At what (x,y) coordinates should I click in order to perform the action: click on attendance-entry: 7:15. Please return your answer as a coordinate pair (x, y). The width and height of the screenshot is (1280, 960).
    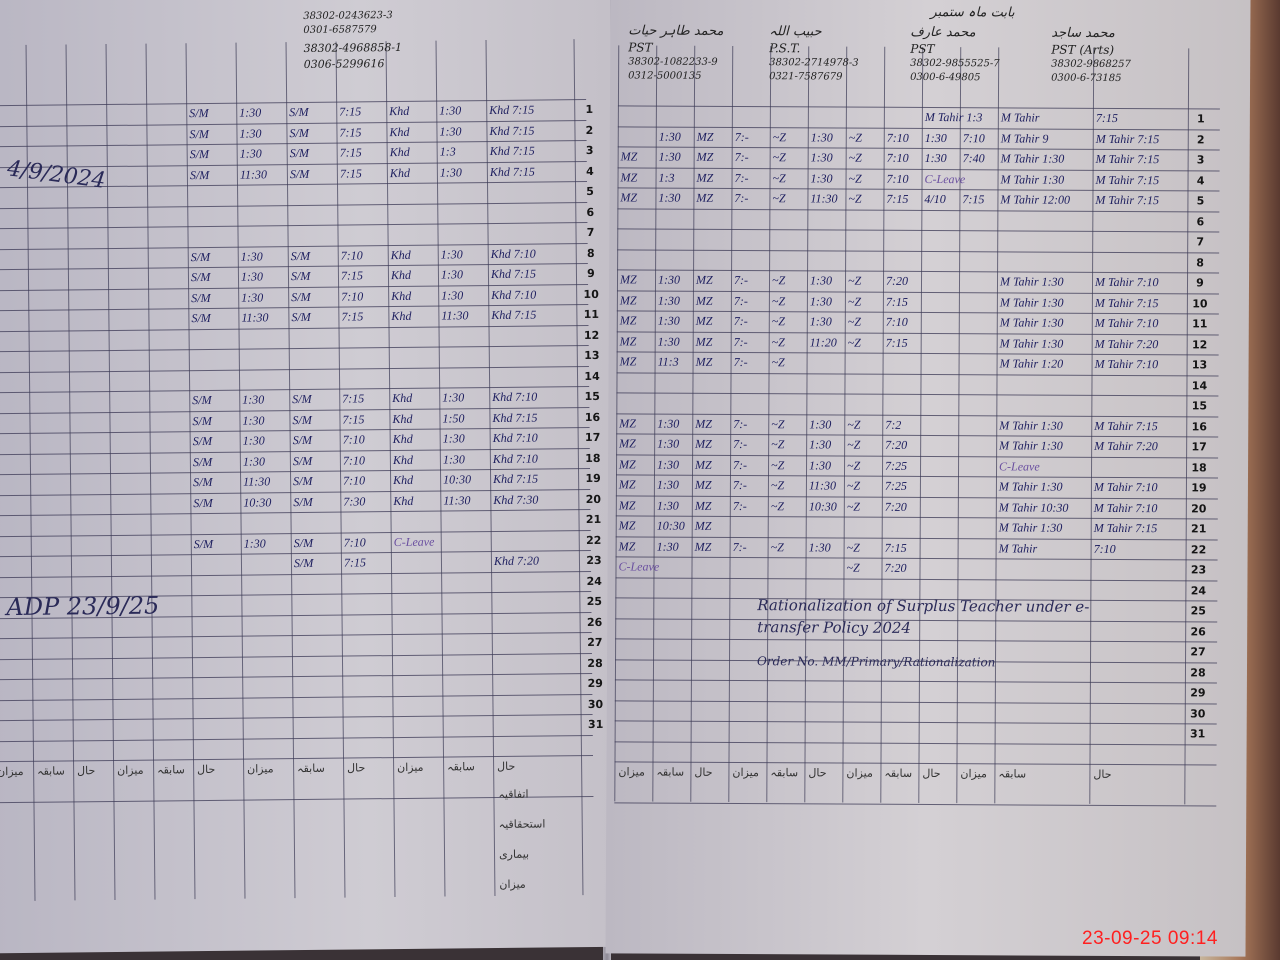
    Looking at the image, I should click on (350, 152).